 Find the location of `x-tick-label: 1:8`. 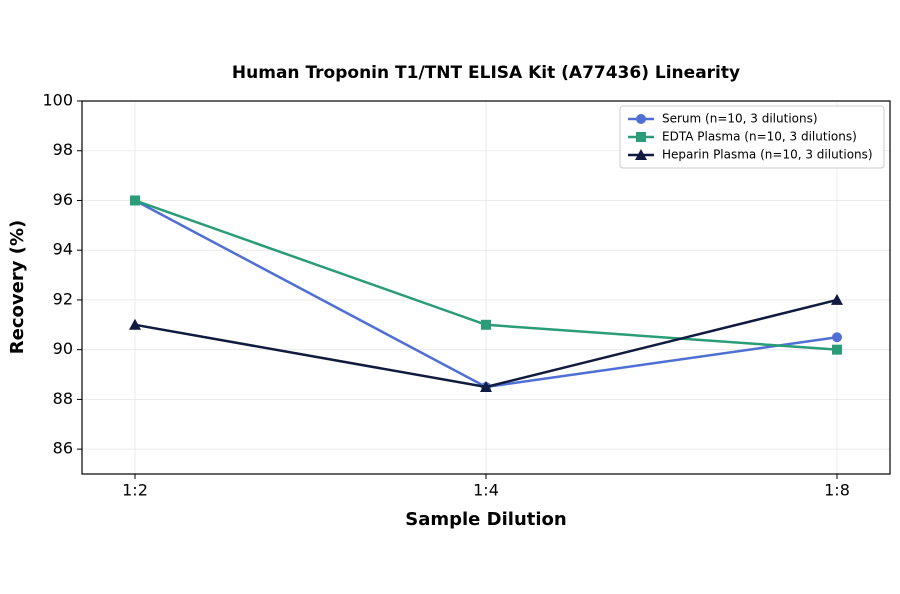

x-tick-label: 1:8 is located at coordinates (837, 490).